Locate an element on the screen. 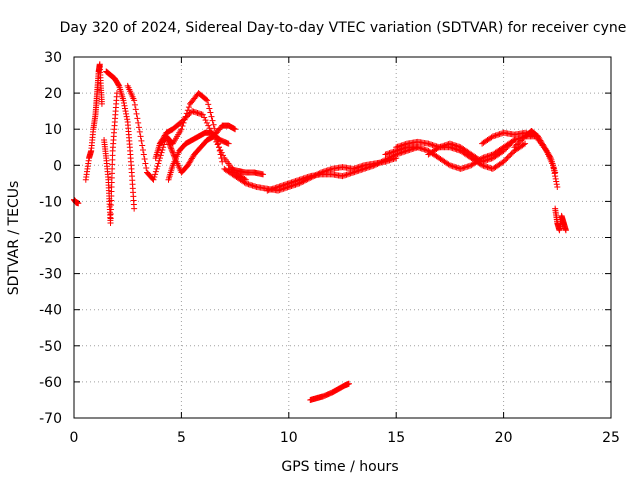 This screenshot has height=480, width=640. series-trace-j is located at coordinates (246, 171).